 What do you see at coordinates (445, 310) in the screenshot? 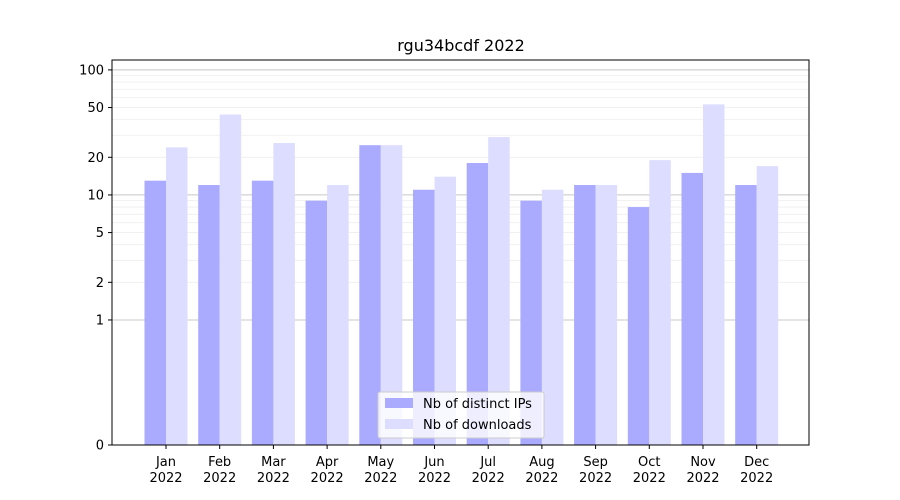
I see `bar-downloads-jun` at bounding box center [445, 310].